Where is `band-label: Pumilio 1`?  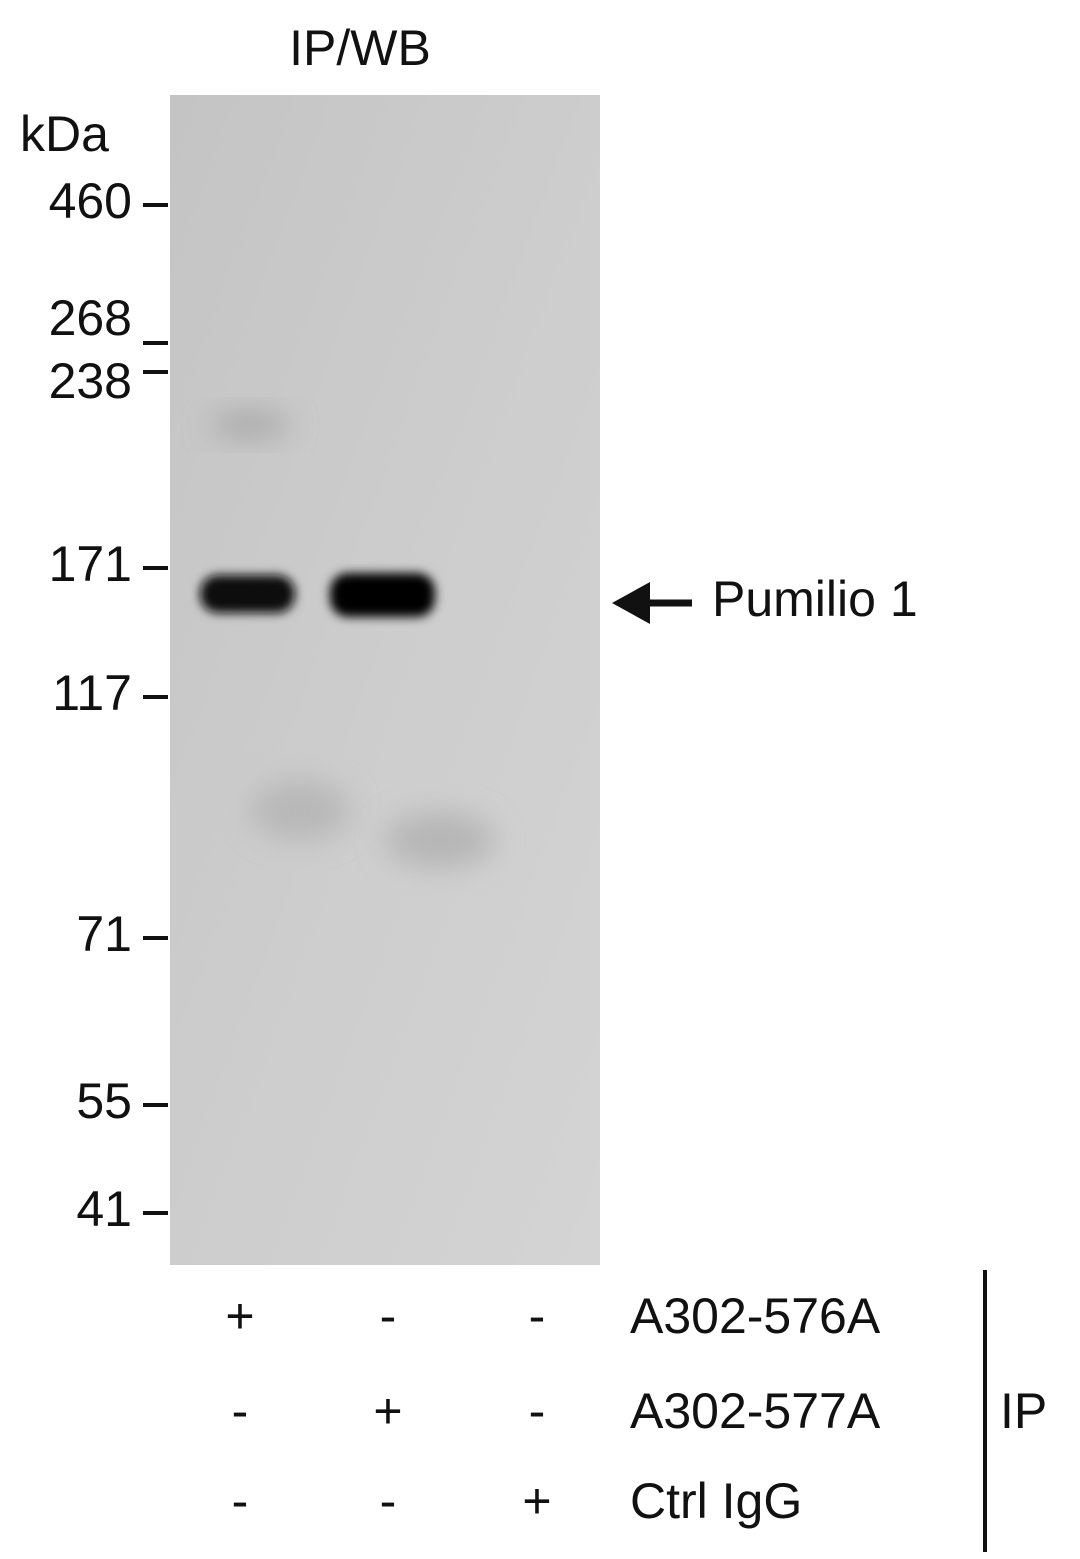 band-label: Pumilio 1 is located at coordinates (815, 599).